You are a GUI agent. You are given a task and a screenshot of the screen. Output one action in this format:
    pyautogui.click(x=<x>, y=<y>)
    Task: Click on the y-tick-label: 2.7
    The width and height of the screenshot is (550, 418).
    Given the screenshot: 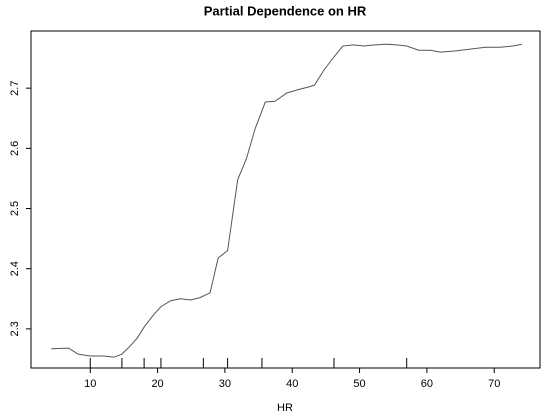 What is the action you would take?
    pyautogui.click(x=15, y=88)
    